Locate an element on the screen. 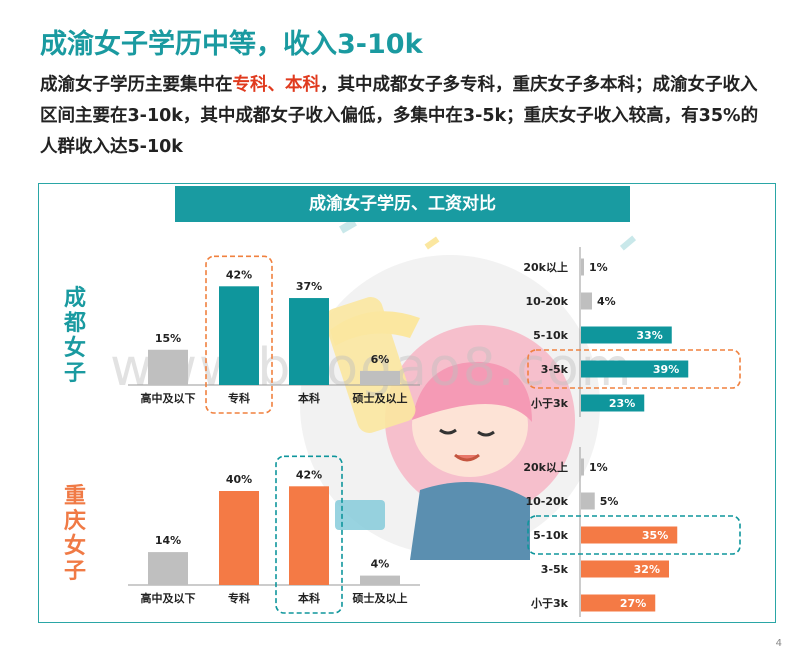 This screenshot has width=800, height=663. chongqing-income-category-label-1: 10-20k is located at coordinates (547, 501).